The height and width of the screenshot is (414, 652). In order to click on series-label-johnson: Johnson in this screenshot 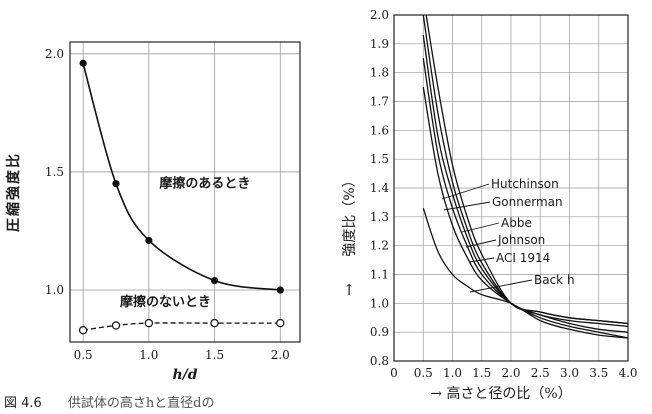, I will do `click(521, 240)`.